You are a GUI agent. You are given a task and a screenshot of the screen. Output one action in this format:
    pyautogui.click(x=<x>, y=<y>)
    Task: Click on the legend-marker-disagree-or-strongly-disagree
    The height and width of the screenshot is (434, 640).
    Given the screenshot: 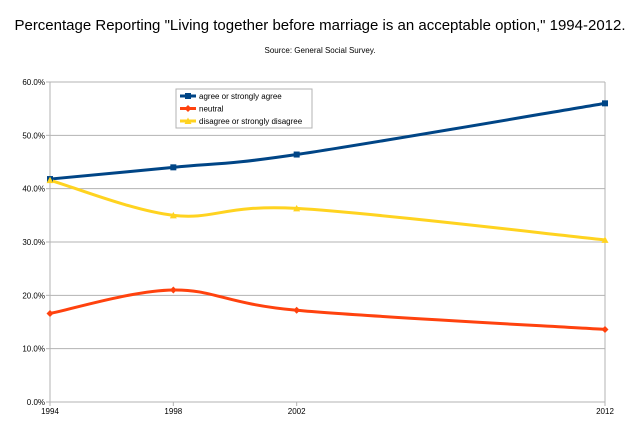 What is the action you would take?
    pyautogui.click(x=188, y=120)
    